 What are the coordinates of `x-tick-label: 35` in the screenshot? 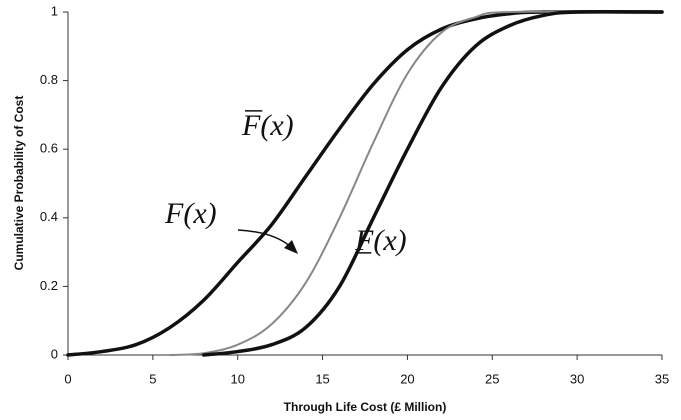 It's located at (662, 378).